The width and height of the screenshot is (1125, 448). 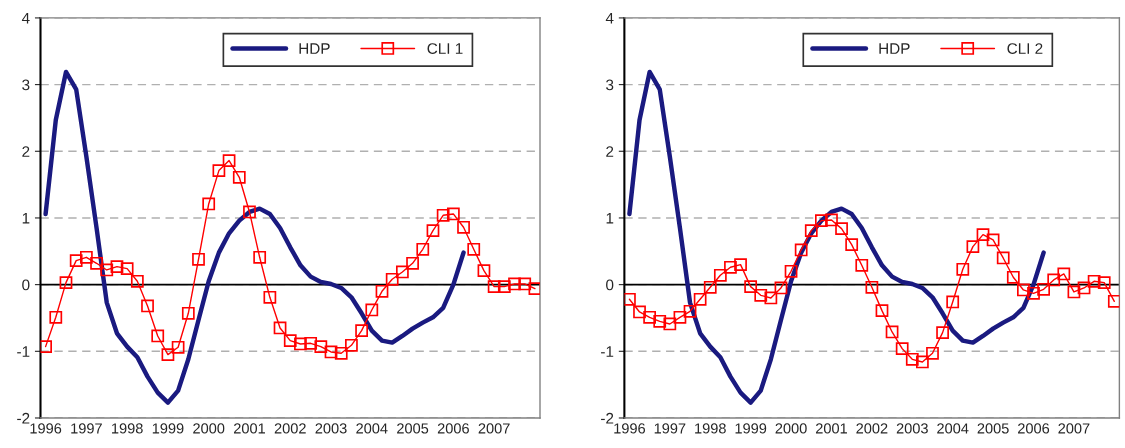 What do you see at coordinates (610, 151) in the screenshot?
I see `y-tick-label: 2` at bounding box center [610, 151].